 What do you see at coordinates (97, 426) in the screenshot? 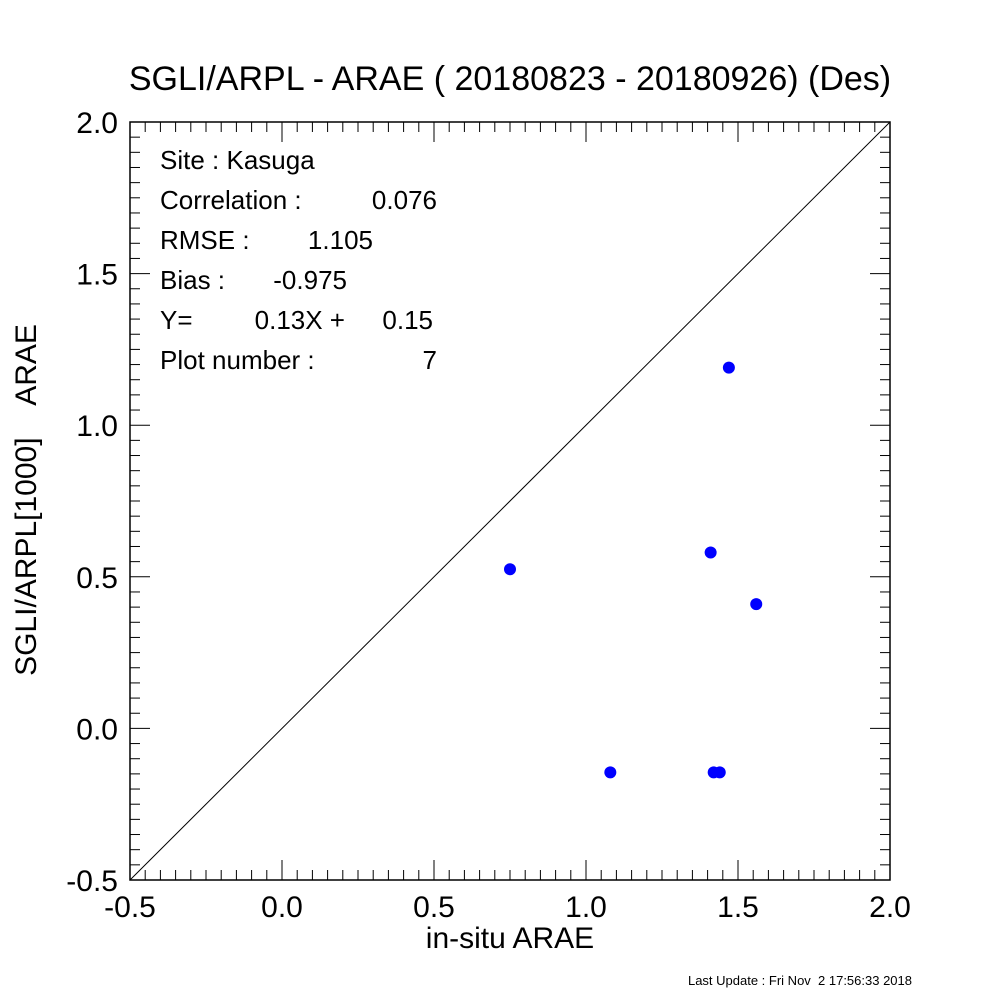
I see `y-tick-label: 1.0` at bounding box center [97, 426].